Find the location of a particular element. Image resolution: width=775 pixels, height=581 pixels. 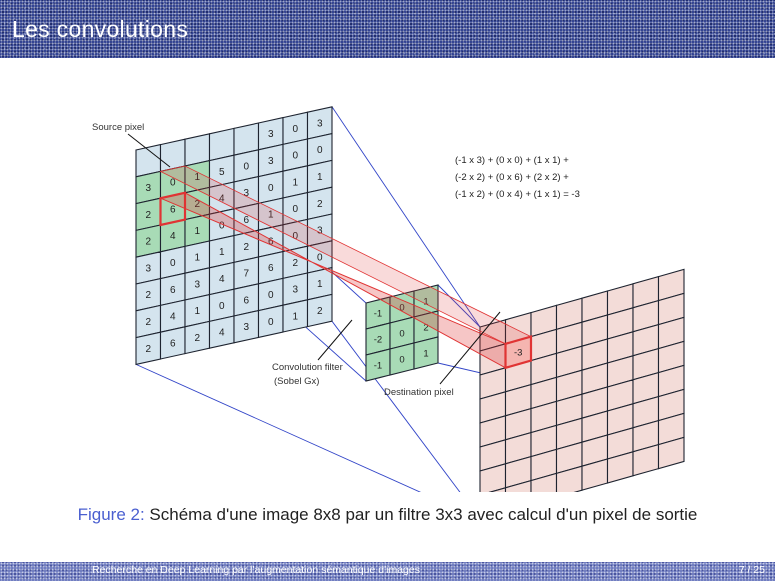

formula-line-3: (-1 x 2) + (0 x 4) + (1 x 1) = -3 is located at coordinates (517, 194).